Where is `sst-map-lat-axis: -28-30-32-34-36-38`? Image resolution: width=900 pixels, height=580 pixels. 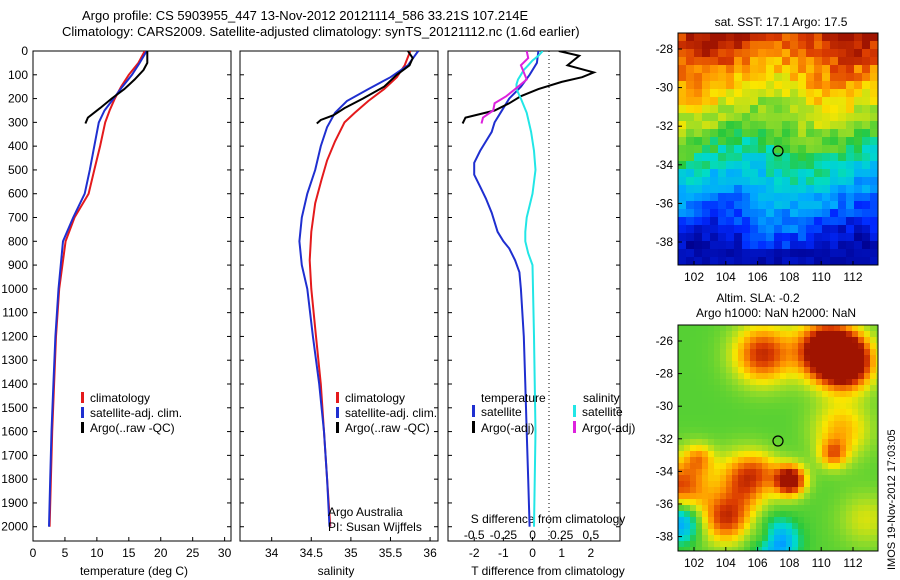 sst-map-lat-axis: -28-30-32-34-36-38 is located at coordinates (669, 145).